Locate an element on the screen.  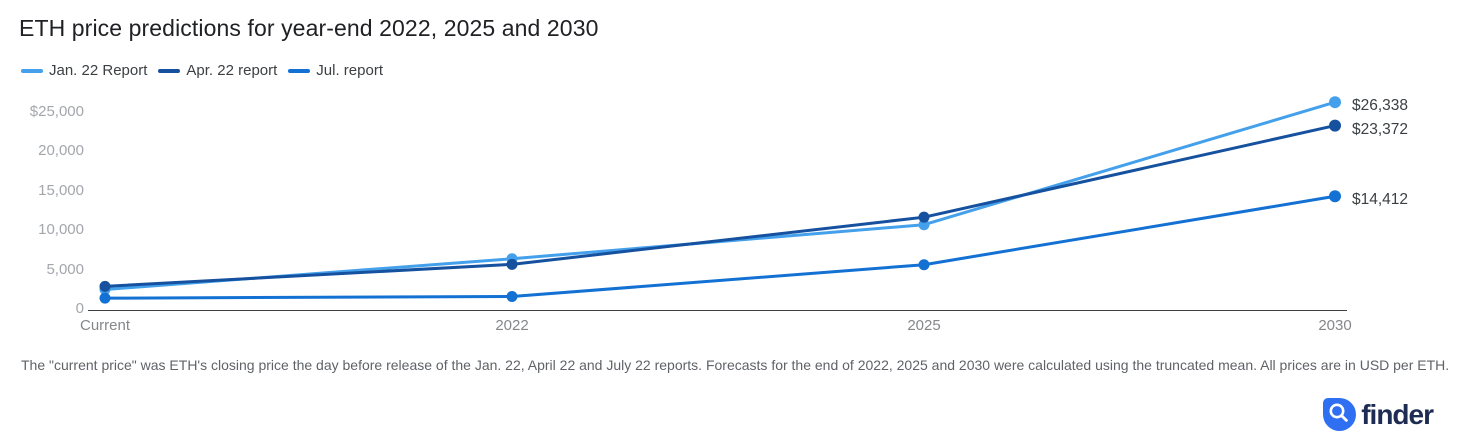
legend-item-1: Apr. 22 report is located at coordinates (217, 70).